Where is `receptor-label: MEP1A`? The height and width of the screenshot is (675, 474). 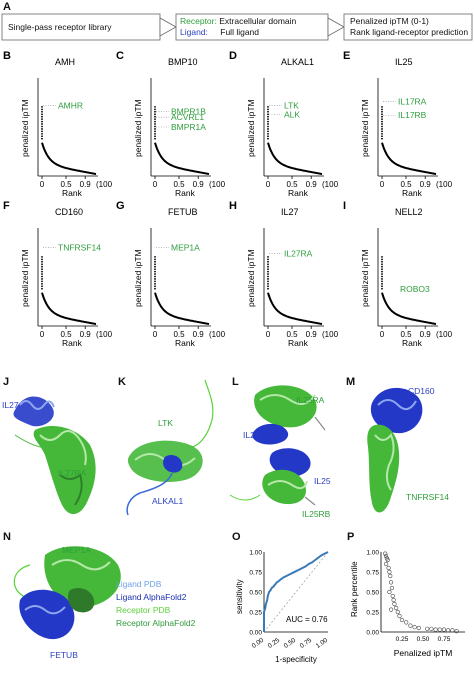
receptor-label: MEP1A is located at coordinates (185, 248).